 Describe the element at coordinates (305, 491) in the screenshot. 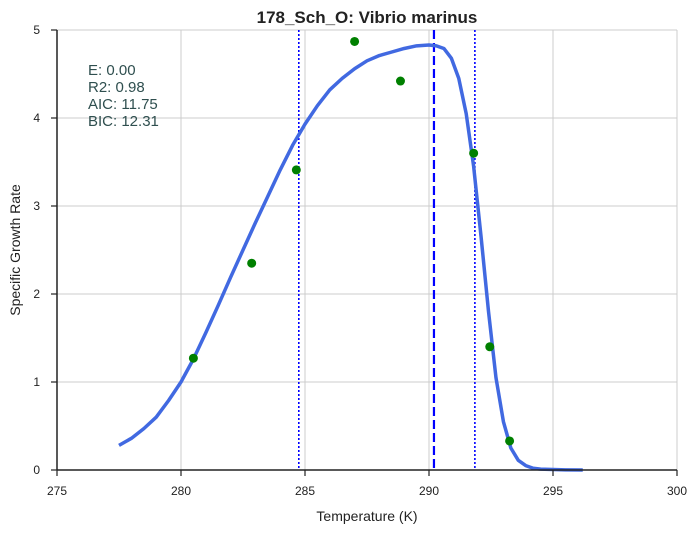

I see `x-tick-label: 285` at that location.